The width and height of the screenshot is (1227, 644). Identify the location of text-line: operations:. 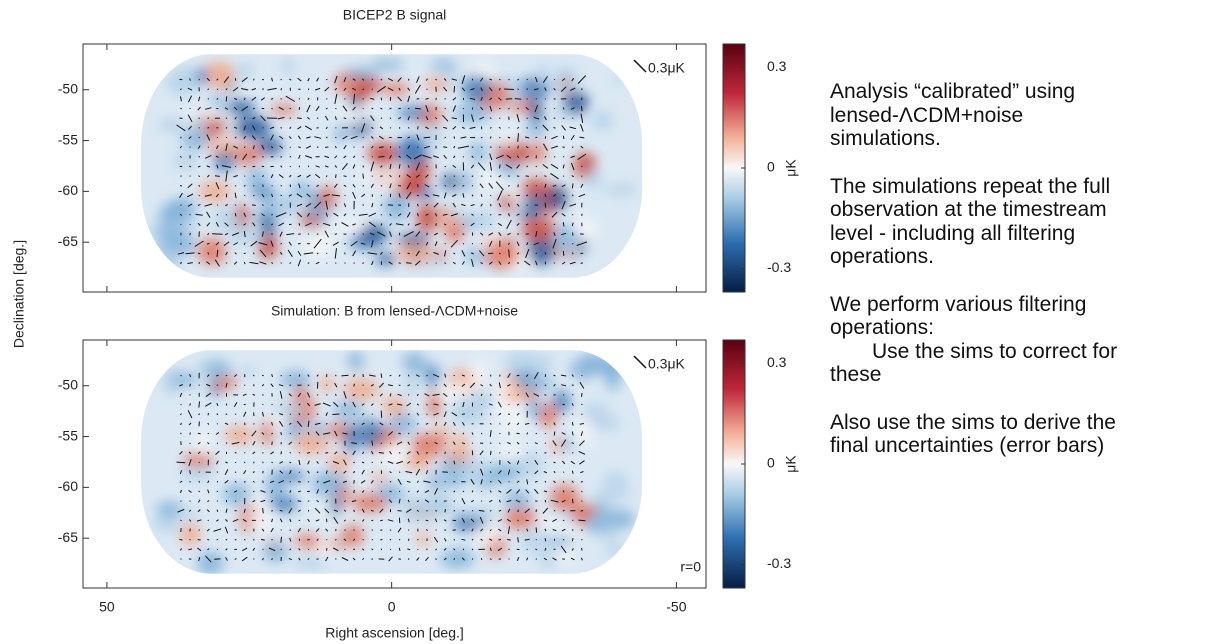
(882, 327).